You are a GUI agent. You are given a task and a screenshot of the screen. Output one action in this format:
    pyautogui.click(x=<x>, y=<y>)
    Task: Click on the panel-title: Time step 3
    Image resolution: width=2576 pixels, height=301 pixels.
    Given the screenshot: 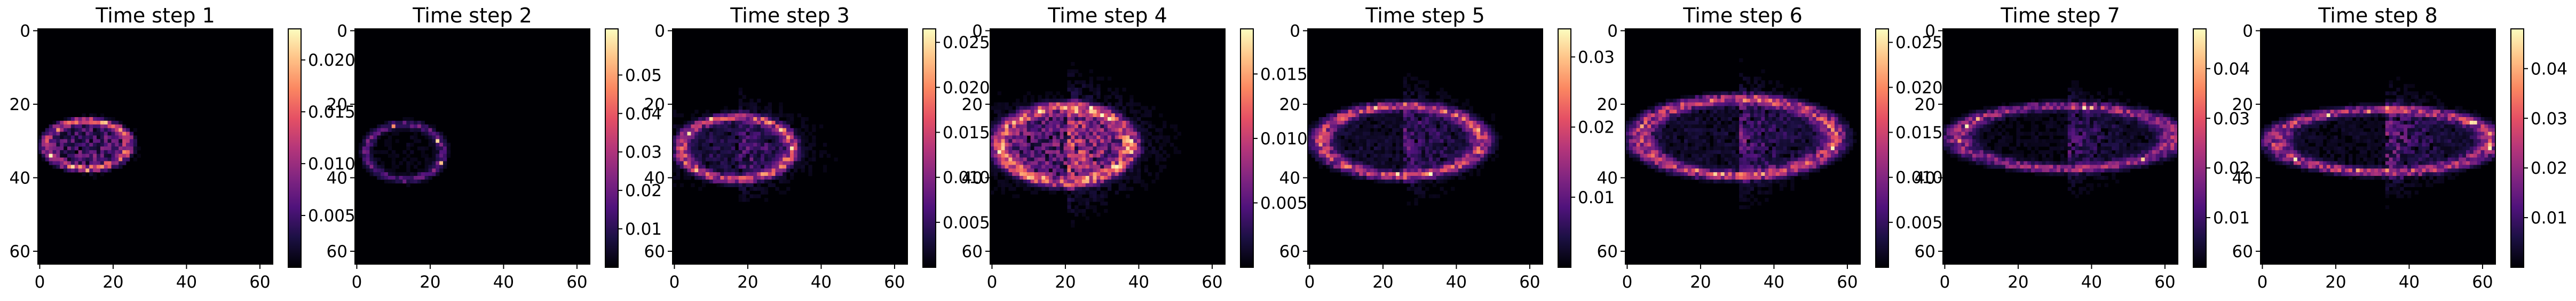 What is the action you would take?
    pyautogui.click(x=790, y=15)
    